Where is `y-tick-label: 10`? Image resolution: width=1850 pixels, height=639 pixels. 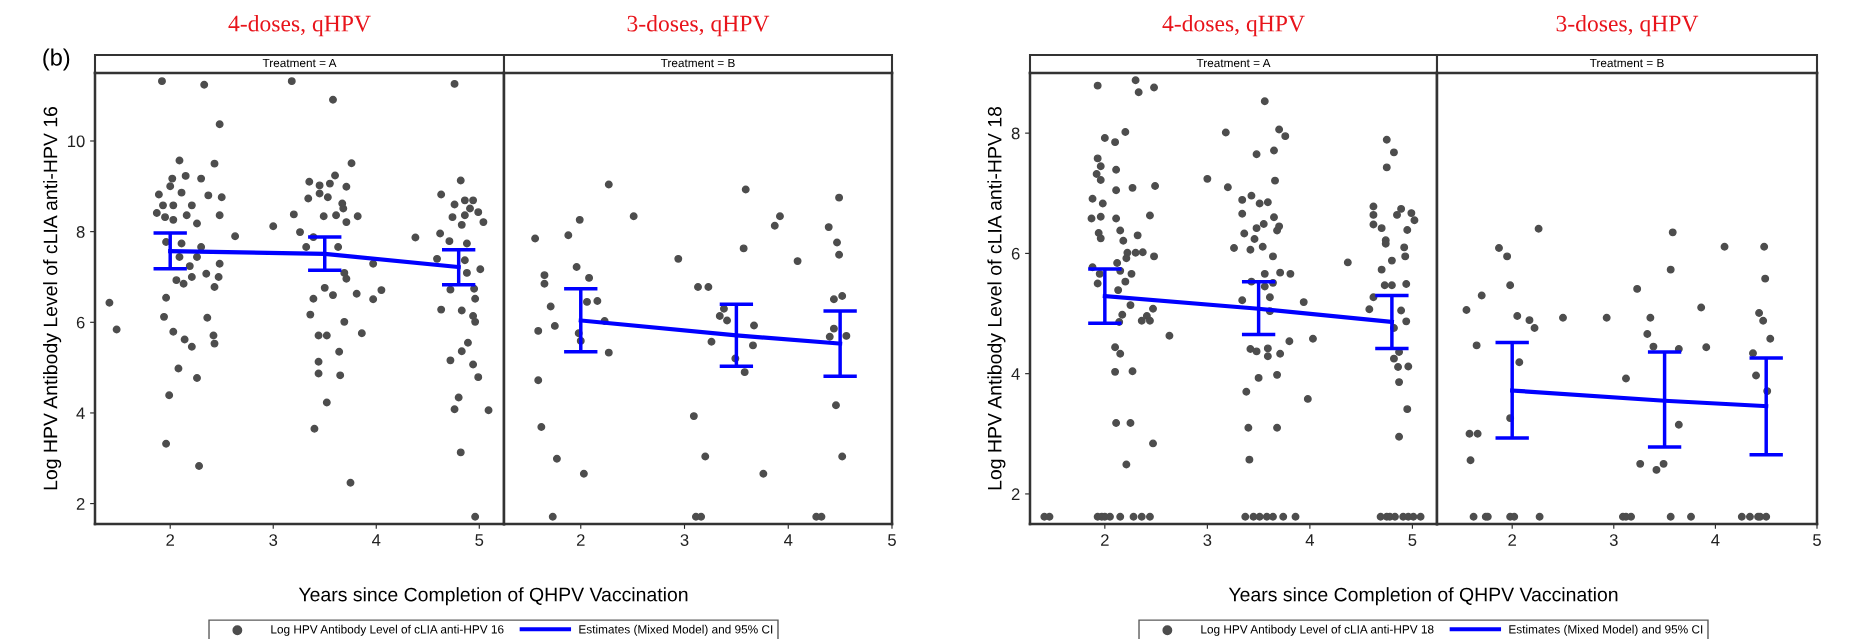 y-tick-label: 10 is located at coordinates (76, 141).